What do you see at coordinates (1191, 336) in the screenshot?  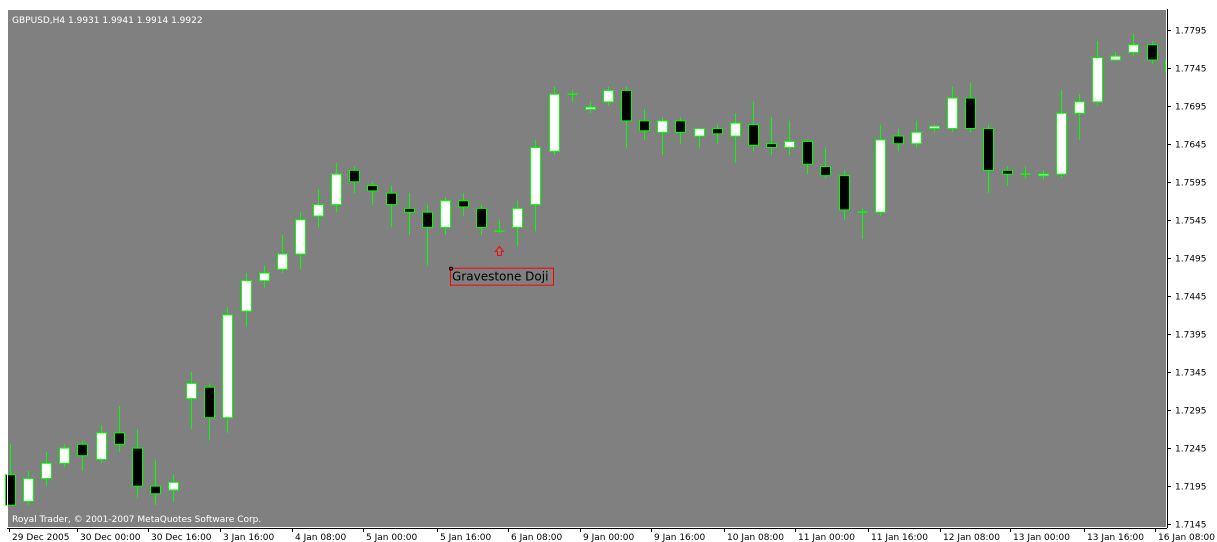 I see `price-tick-label: 1.7395` at bounding box center [1191, 336].